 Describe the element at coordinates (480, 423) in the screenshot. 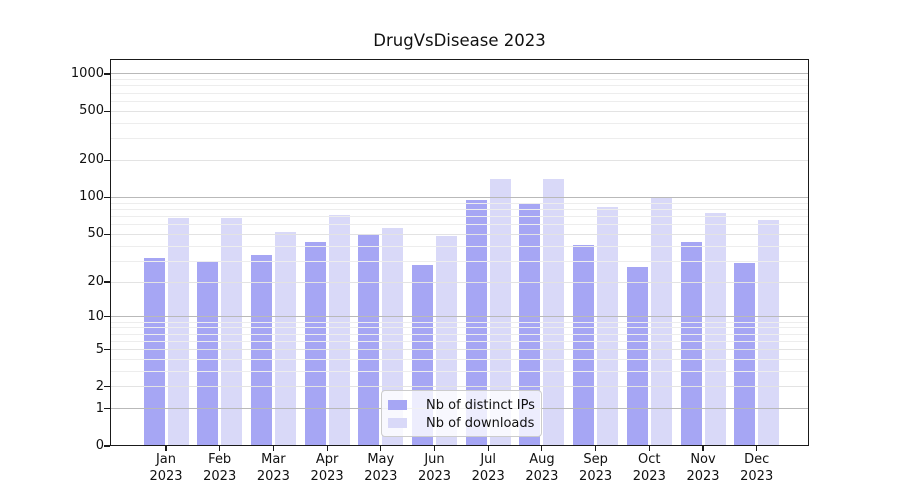

I see `legend-label-downloads: Nb of downloads` at that location.